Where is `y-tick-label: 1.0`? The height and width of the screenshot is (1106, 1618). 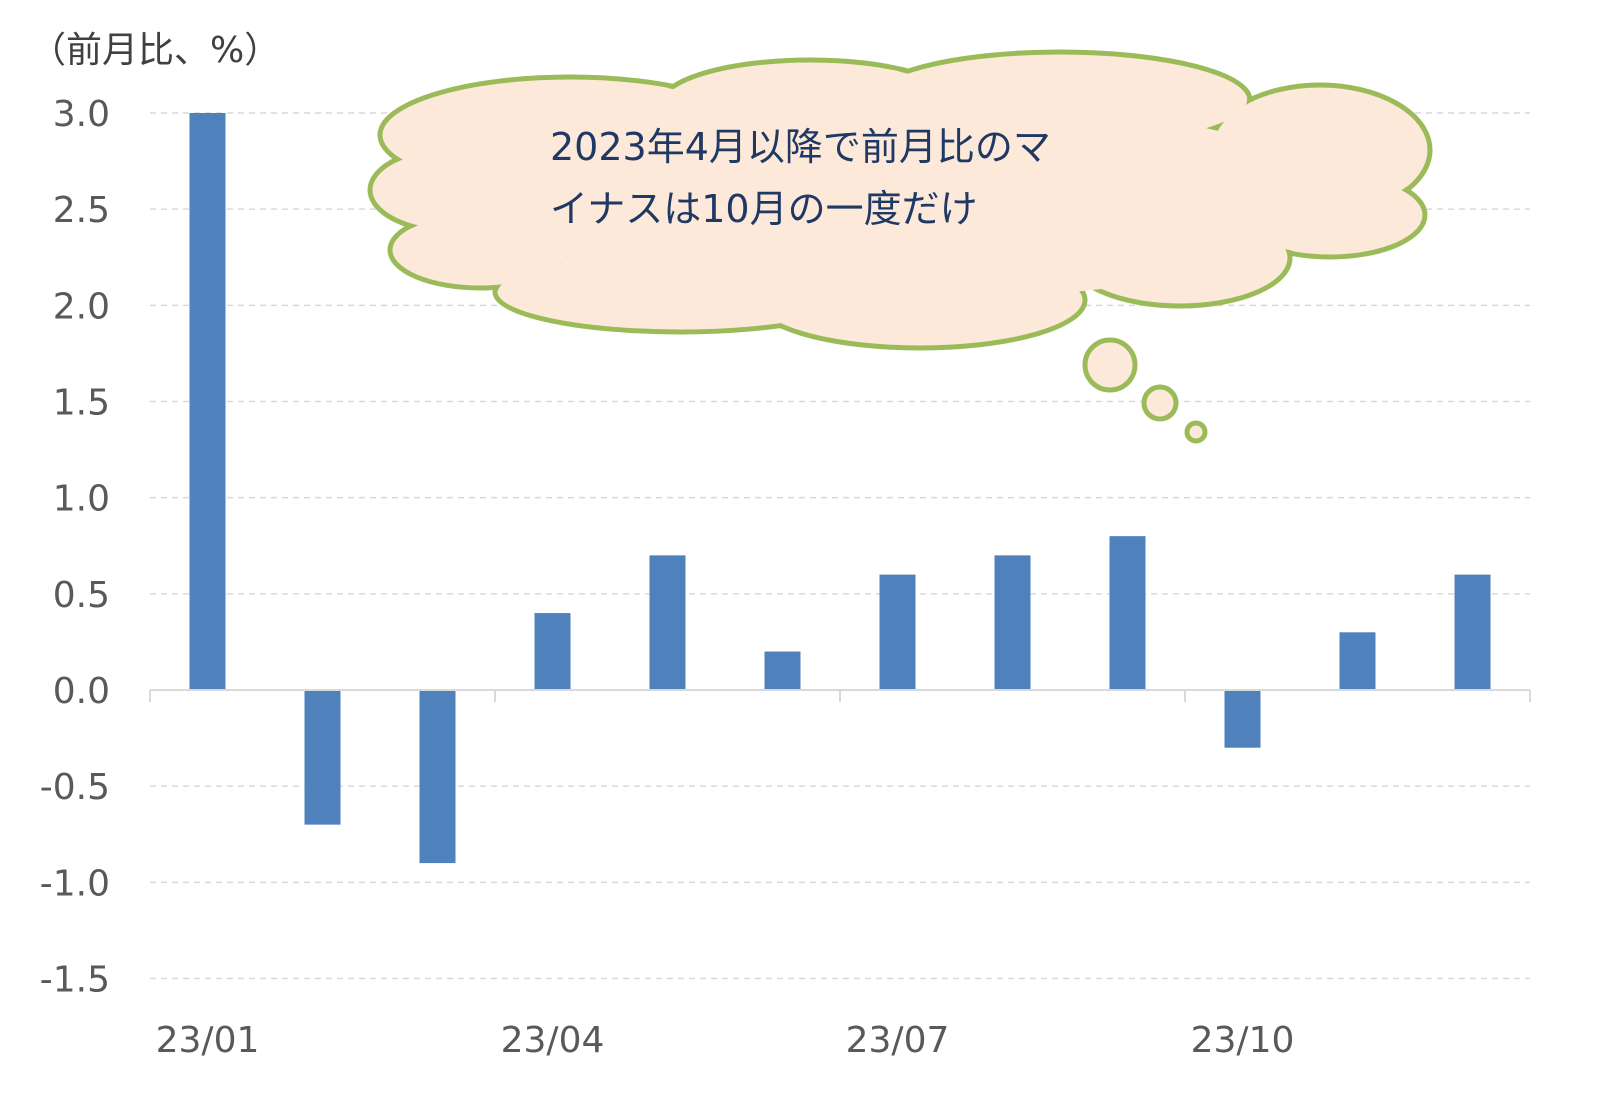
y-tick-label: 1.0 is located at coordinates (81, 499).